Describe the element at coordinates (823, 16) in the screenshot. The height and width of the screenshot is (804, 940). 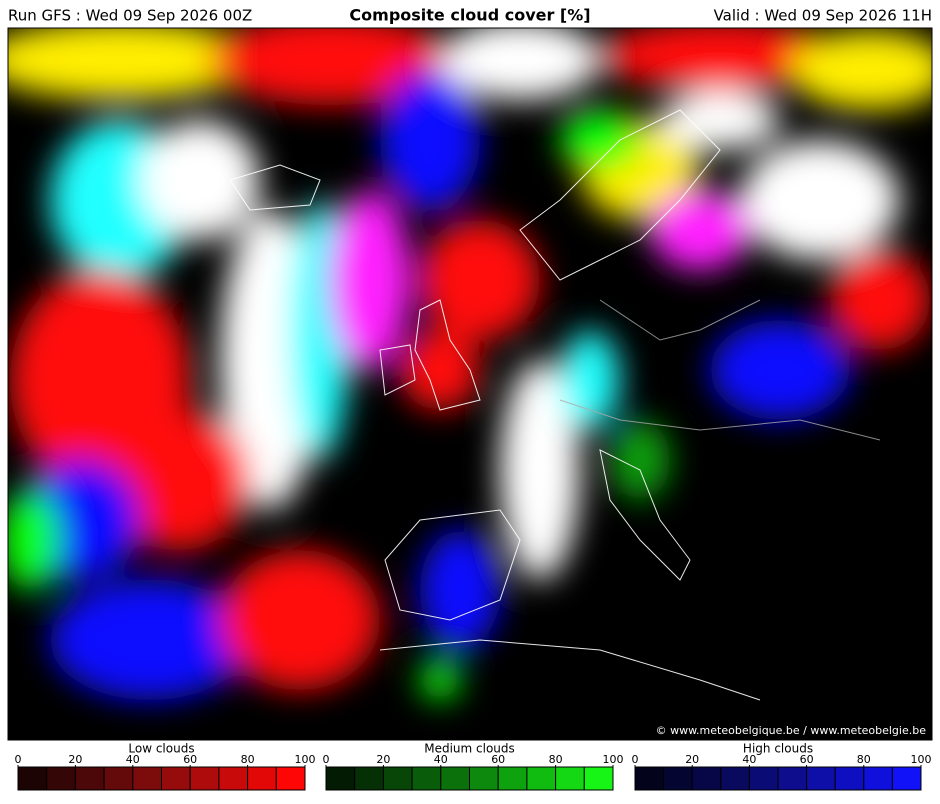
I see `valid-label: Valid : Wed 09 Sep 2026 11H` at that location.